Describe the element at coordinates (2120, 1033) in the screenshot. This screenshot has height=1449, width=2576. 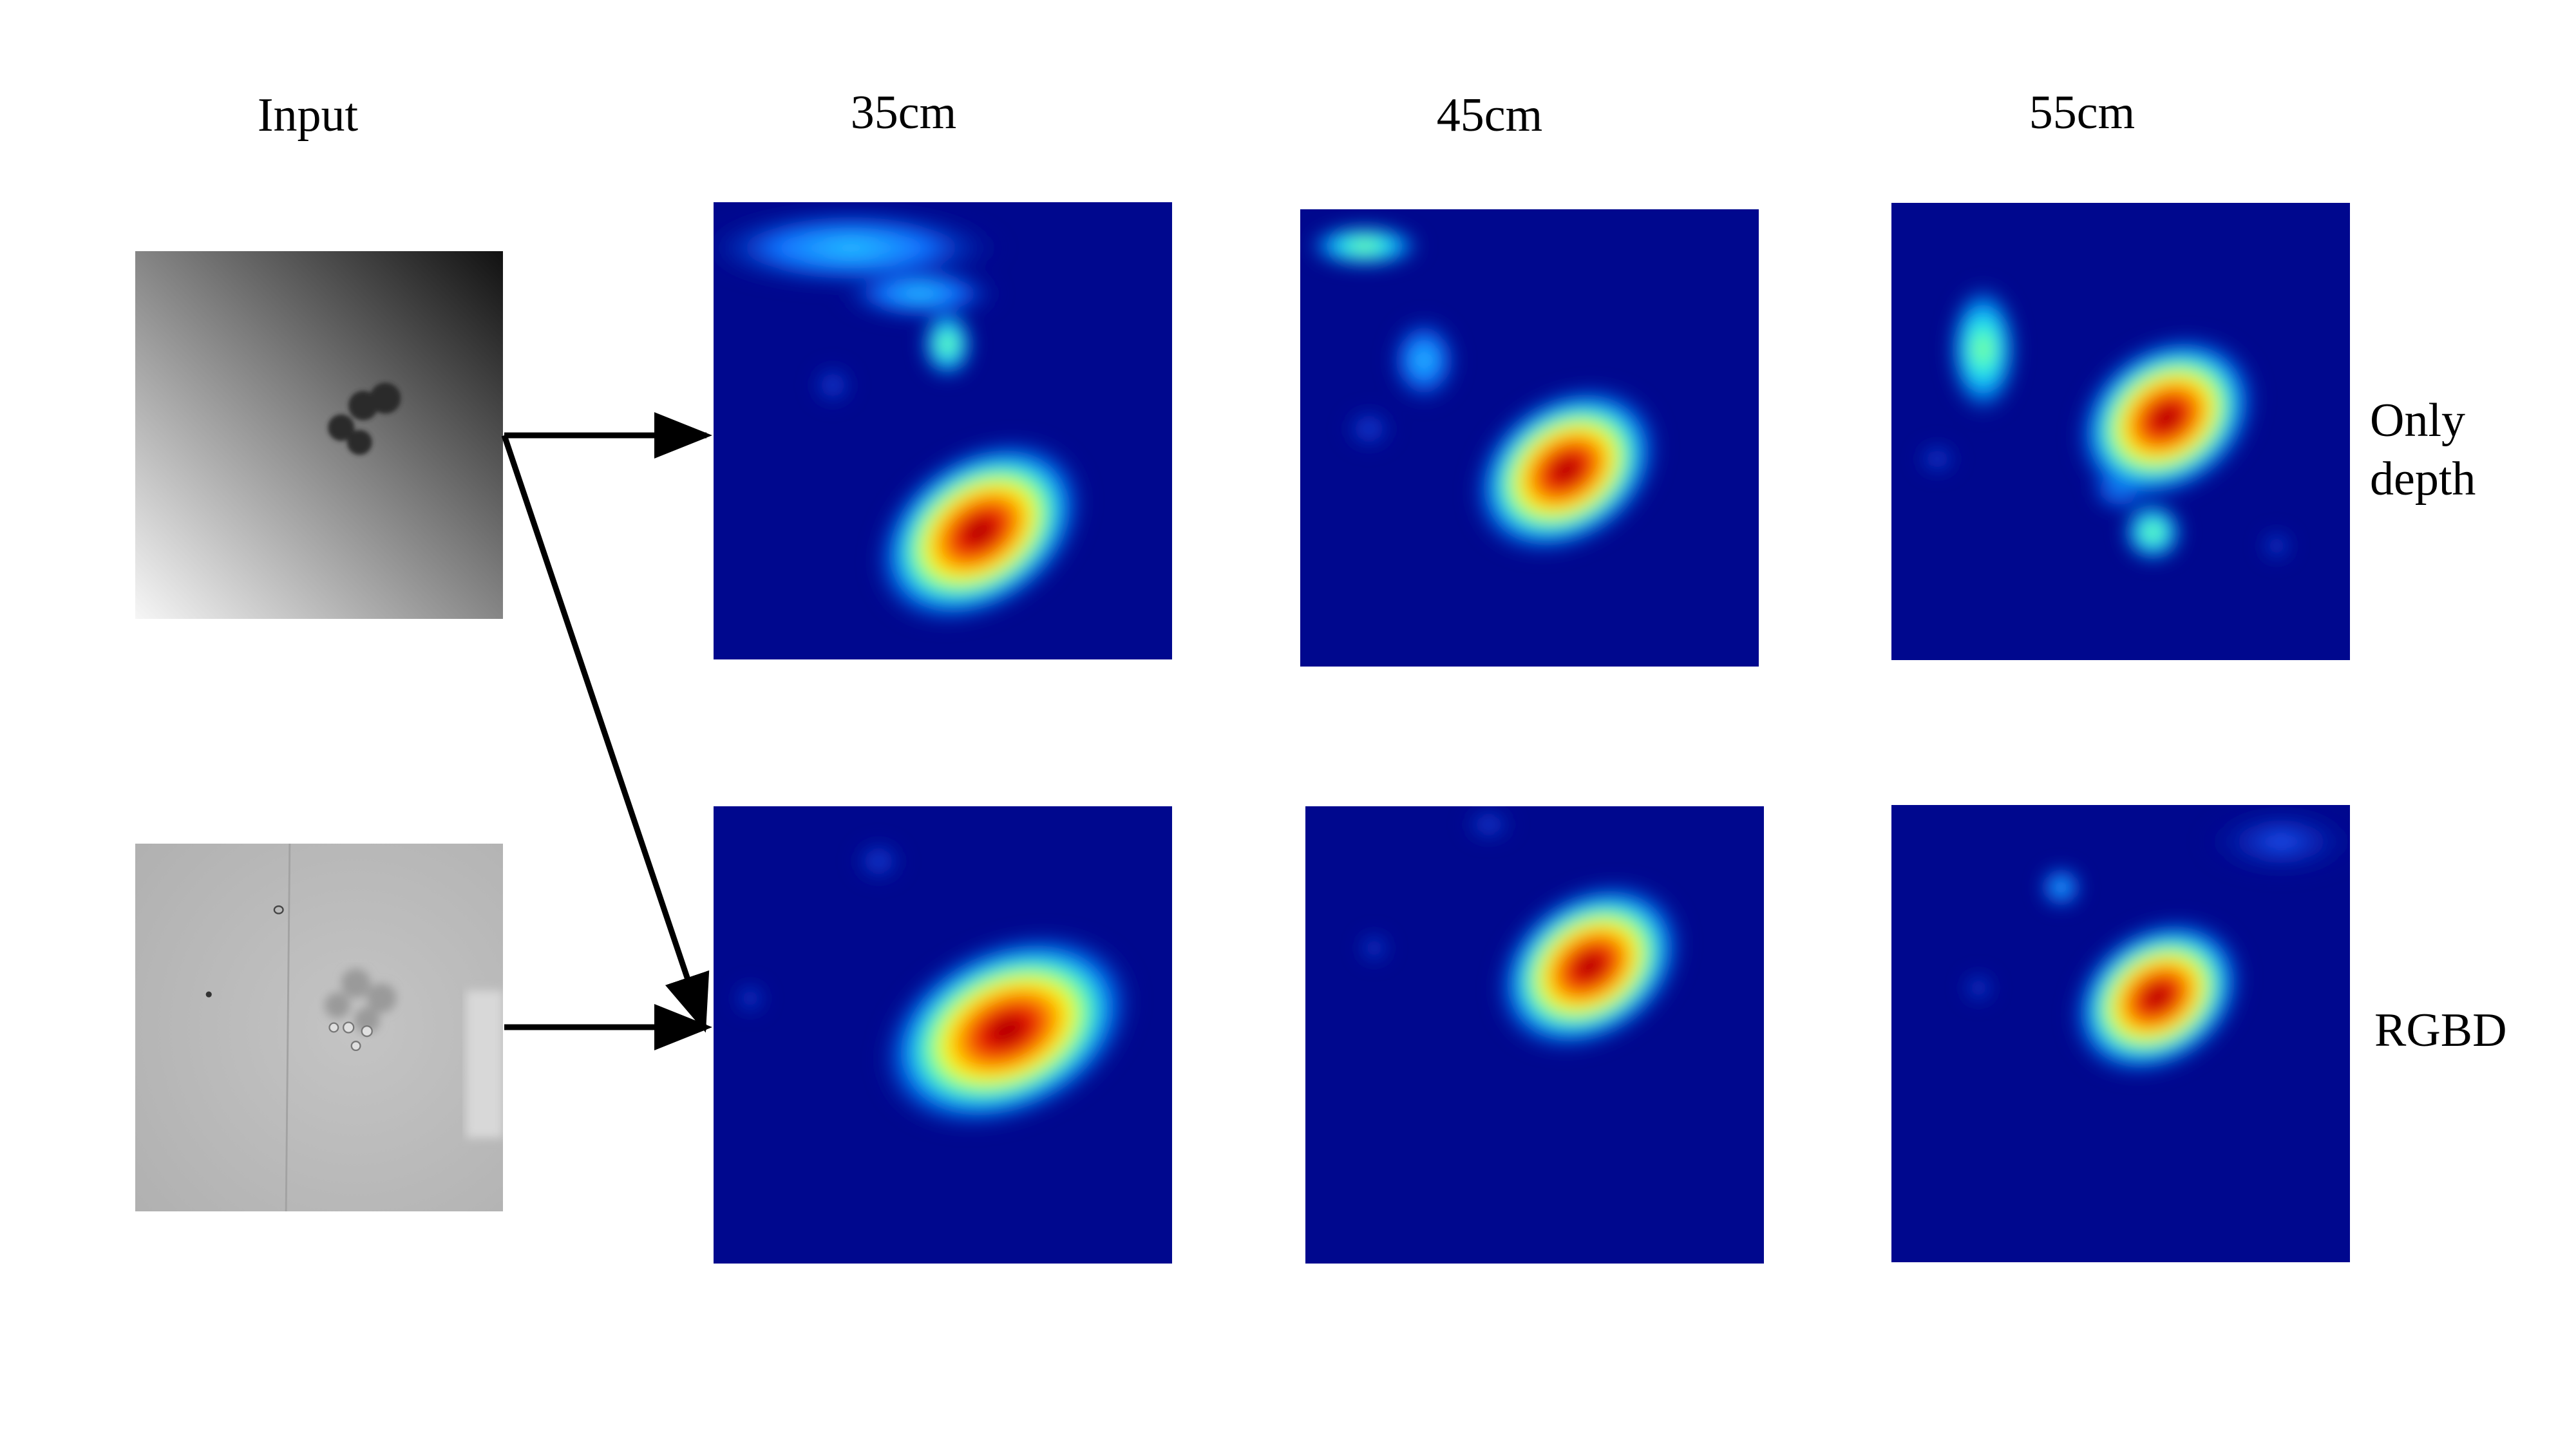
I see `heatmap-rgbd-55cm` at that location.